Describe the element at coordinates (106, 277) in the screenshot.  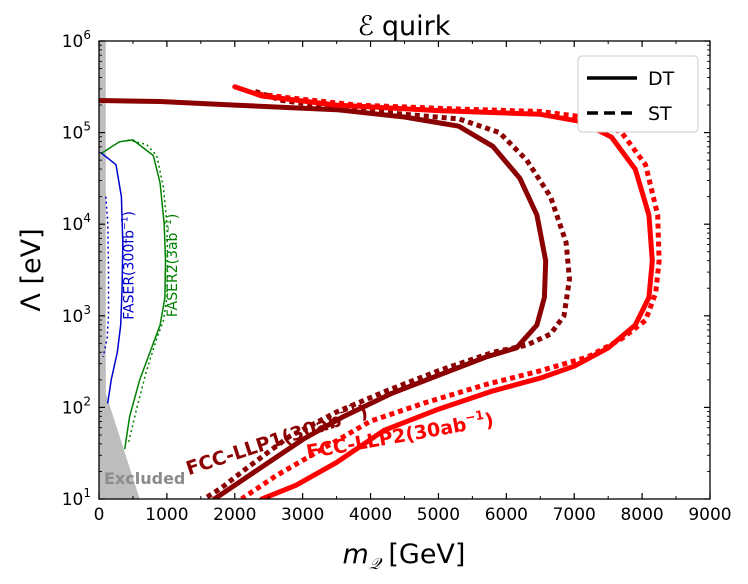
I see `series-line-faser-st` at that location.